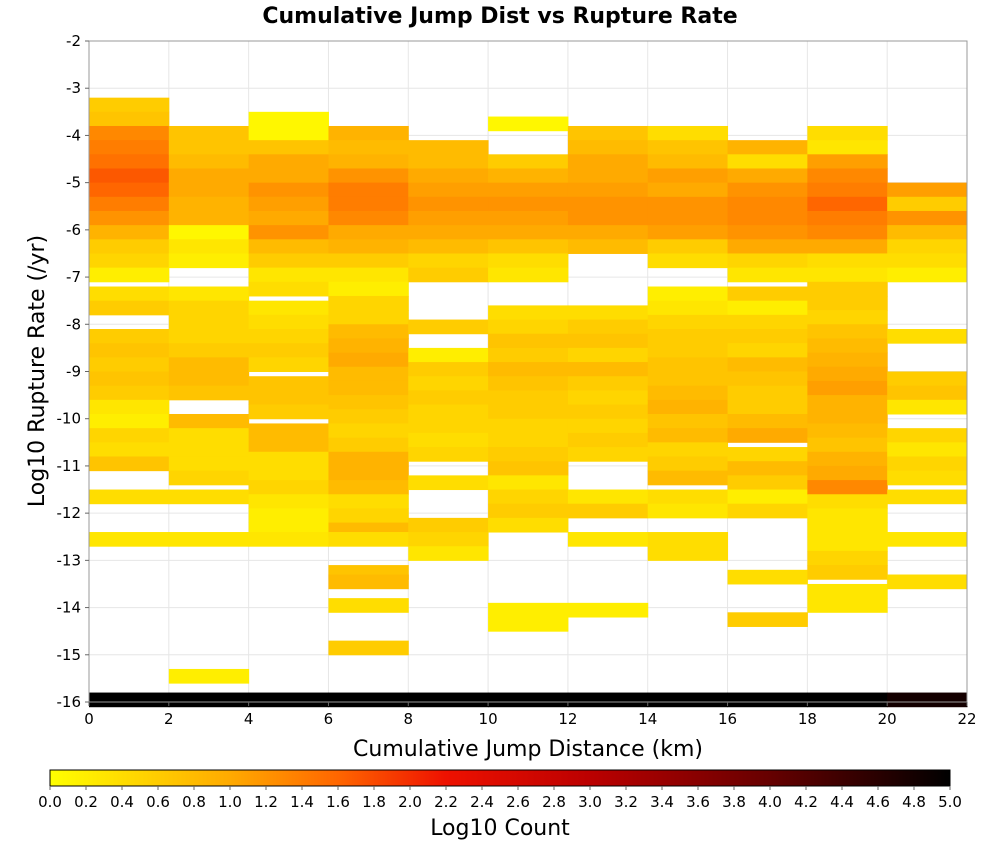 The height and width of the screenshot is (850, 1000). Describe the element at coordinates (194, 802) in the screenshot. I see `colorbar-tick-label: 0.8` at that location.